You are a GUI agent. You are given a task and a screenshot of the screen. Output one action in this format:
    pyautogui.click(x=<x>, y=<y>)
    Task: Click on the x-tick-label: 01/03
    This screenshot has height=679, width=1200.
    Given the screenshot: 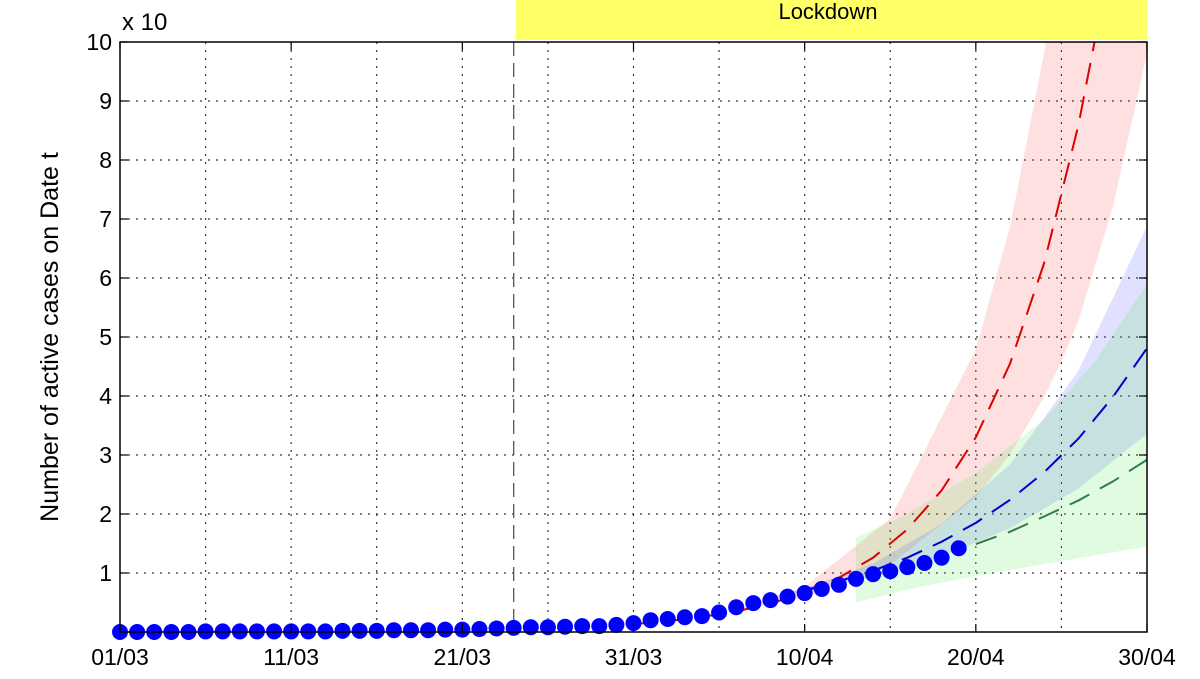 What is the action you would take?
    pyautogui.click(x=120, y=657)
    